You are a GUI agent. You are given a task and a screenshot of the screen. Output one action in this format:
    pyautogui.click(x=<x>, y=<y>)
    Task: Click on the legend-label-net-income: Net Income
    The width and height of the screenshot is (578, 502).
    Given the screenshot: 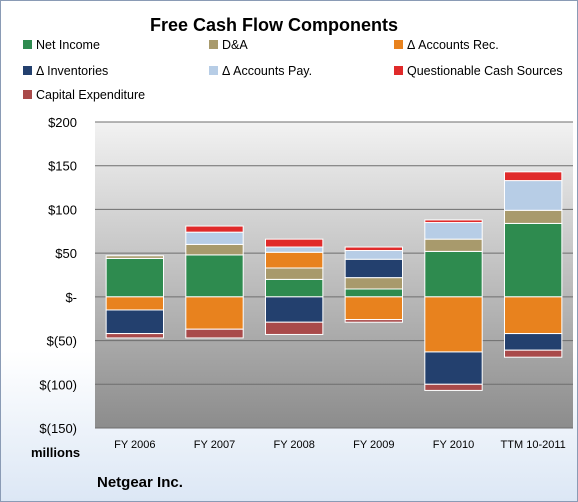 What is the action you would take?
    pyautogui.click(x=68, y=45)
    